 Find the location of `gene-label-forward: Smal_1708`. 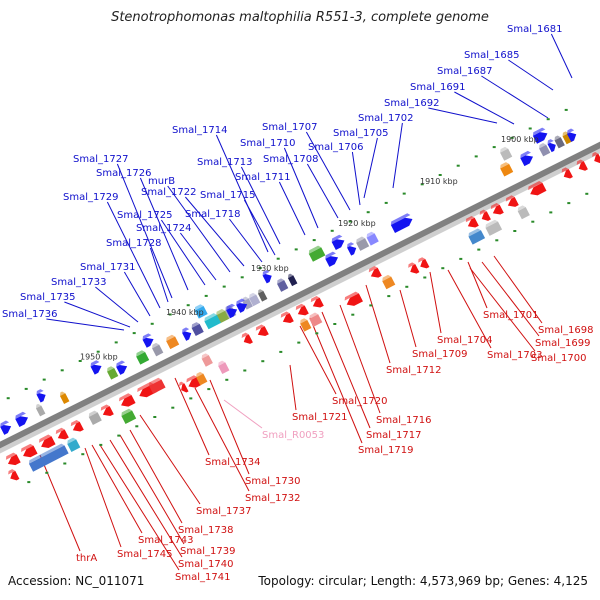

gene-label-forward: Smal_1708 is located at coordinates (290, 159).